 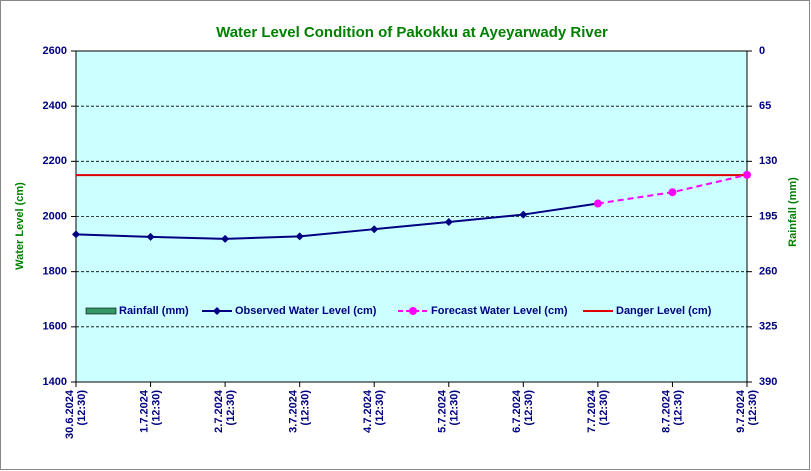 I want to click on x-tick-label: 8.7.2024, so click(x=666, y=411).